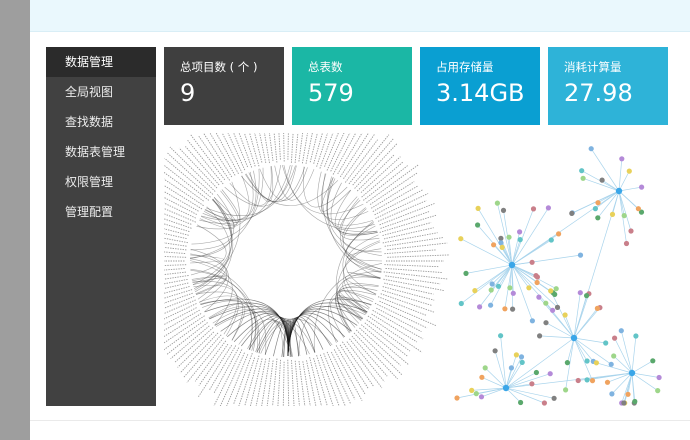 Image resolution: width=690 pixels, height=440 pixels. Describe the element at coordinates (89, 182) in the screenshot. I see `sidebar-item-permission-management: 权限管理` at that location.